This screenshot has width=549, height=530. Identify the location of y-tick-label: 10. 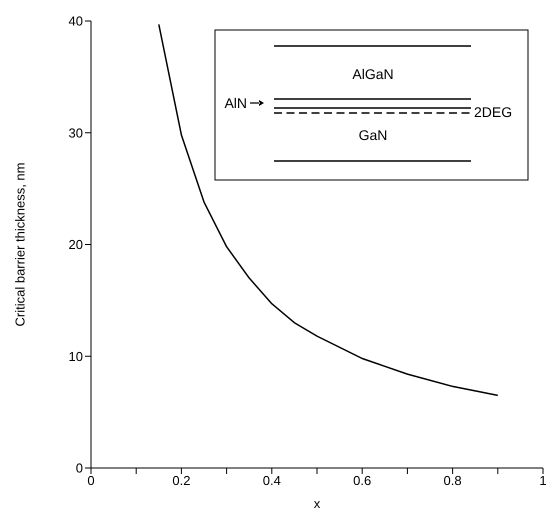
(75, 356).